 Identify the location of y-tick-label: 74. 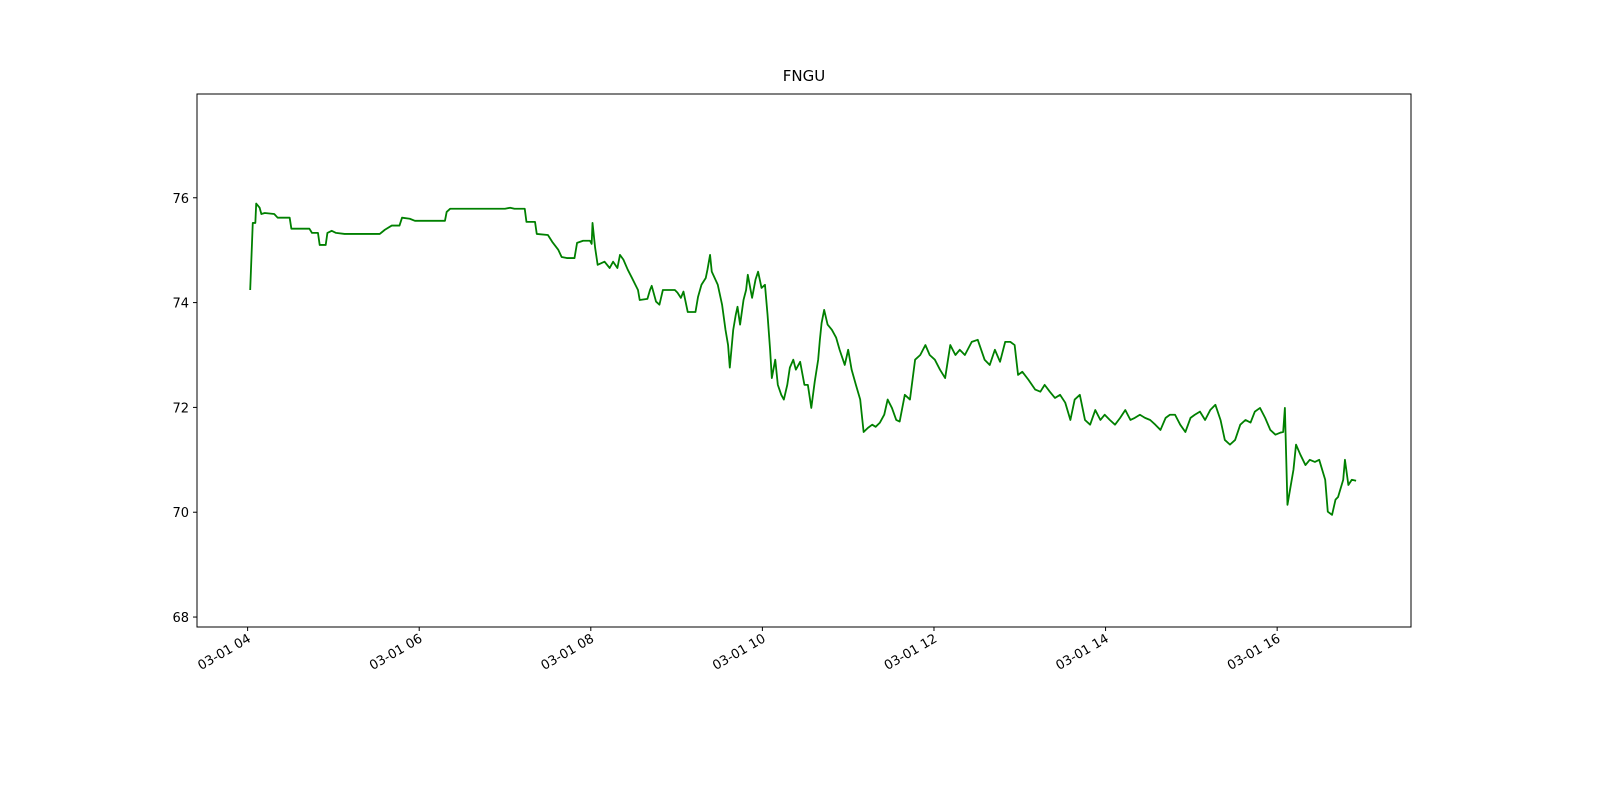
(180, 304).